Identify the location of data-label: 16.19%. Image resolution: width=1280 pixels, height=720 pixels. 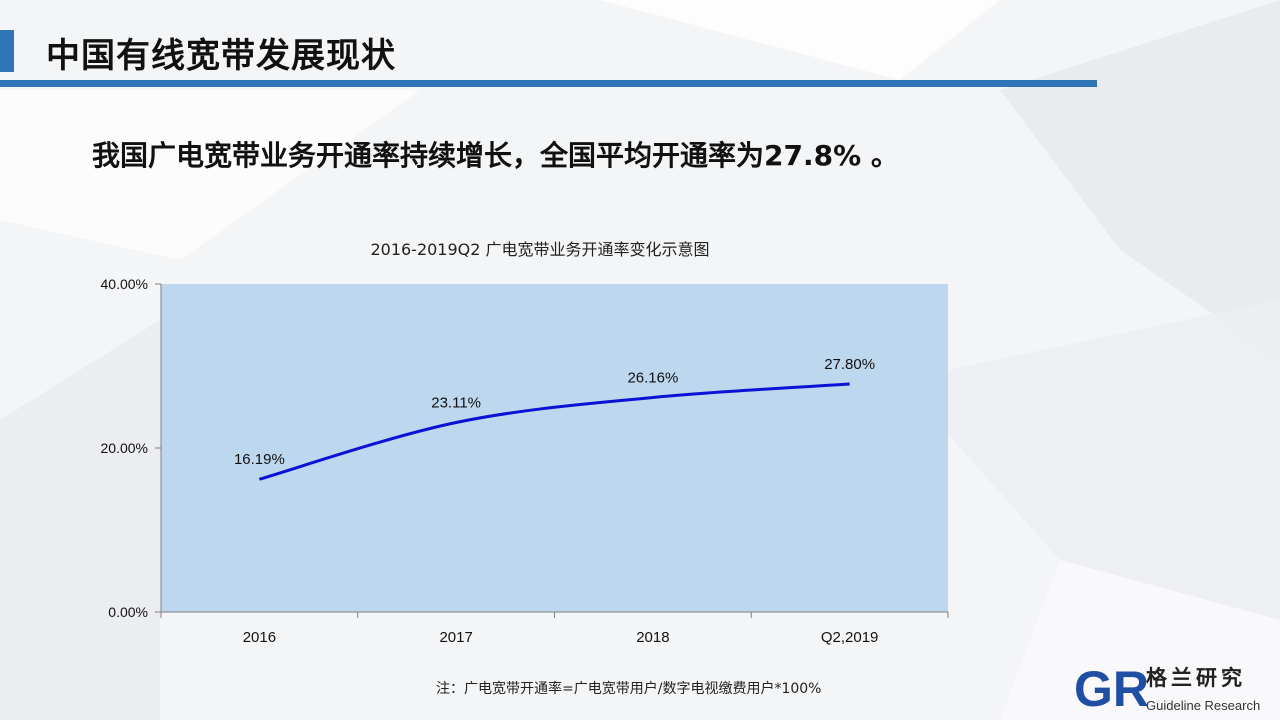
(259, 459).